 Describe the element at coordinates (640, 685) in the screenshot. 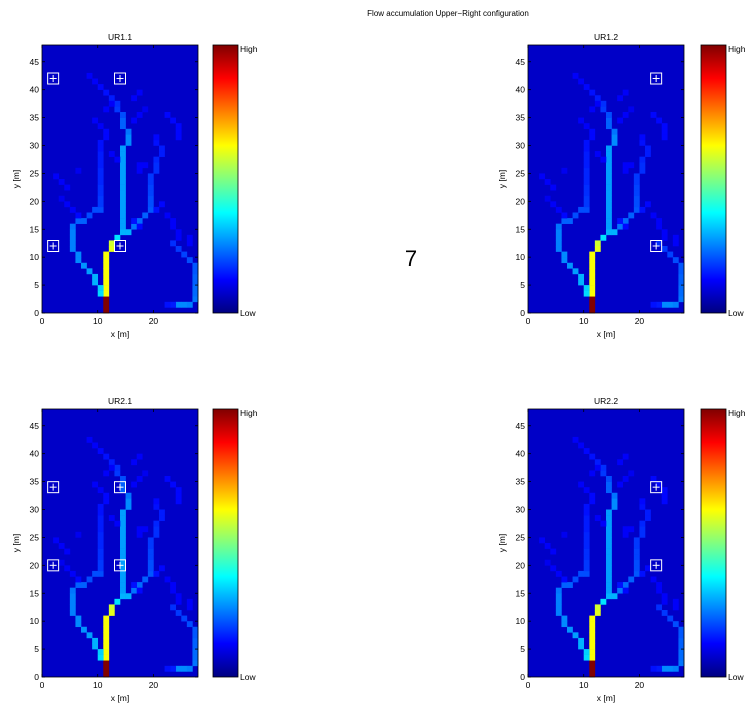

I see `x-tick-label: 20` at that location.